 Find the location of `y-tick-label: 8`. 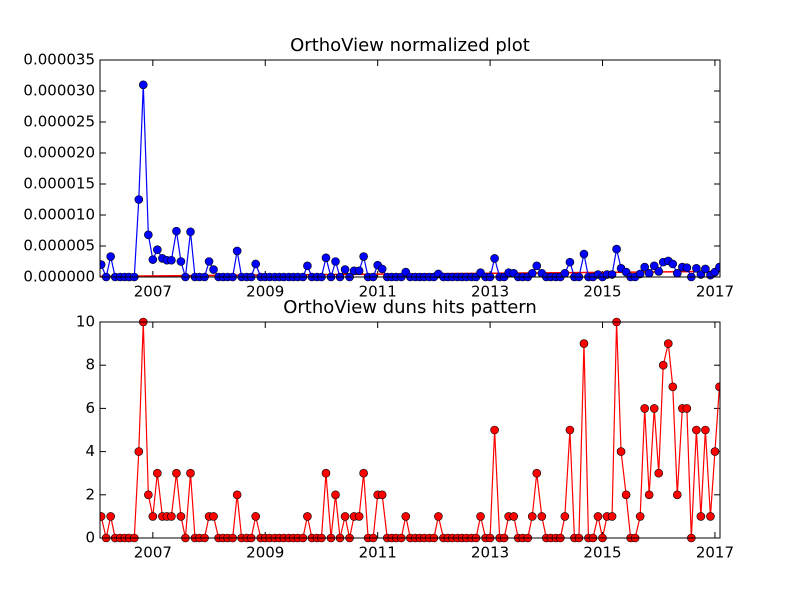

y-tick-label: 8 is located at coordinates (90, 365).